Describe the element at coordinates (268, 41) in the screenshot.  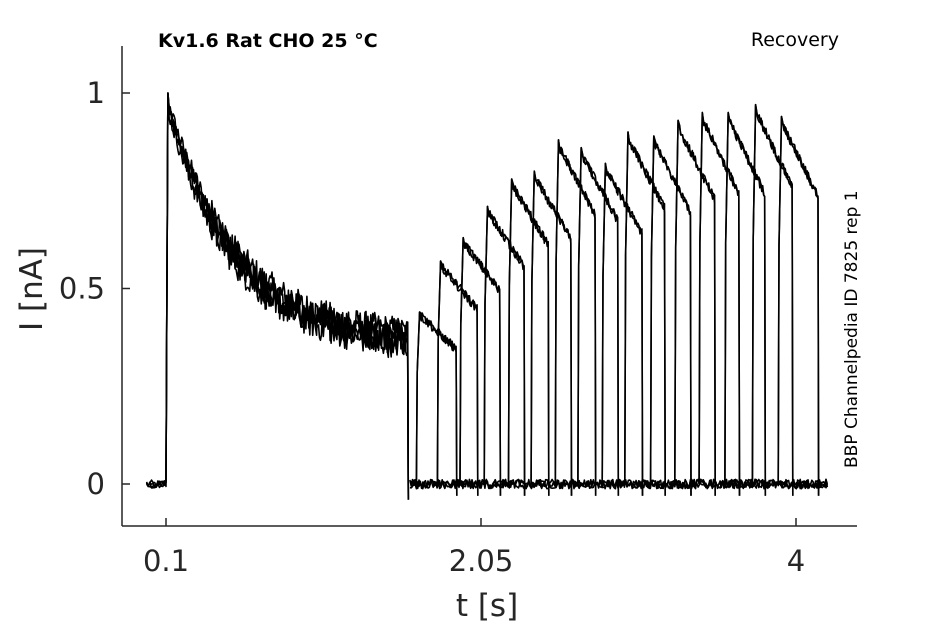
I see `chart-title: Kv1.6 Rat CHO 25 °C` at that location.